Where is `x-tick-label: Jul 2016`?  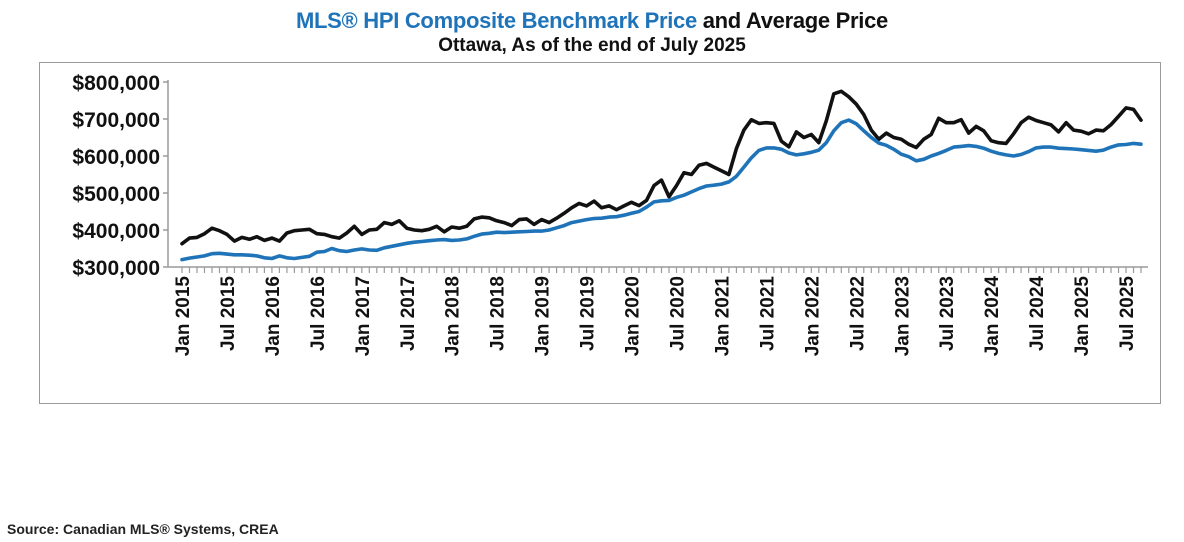
x-tick-label: Jul 2016 is located at coordinates (318, 313).